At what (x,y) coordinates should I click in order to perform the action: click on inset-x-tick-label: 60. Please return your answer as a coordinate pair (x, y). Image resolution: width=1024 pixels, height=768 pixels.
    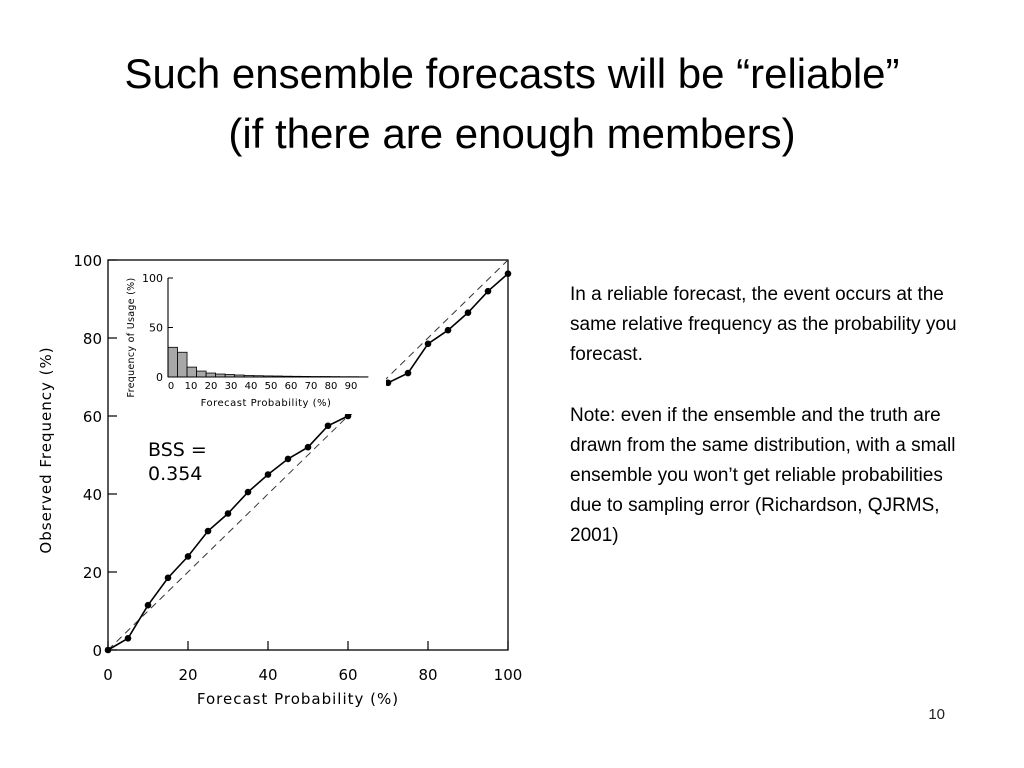
    Looking at the image, I should click on (291, 386).